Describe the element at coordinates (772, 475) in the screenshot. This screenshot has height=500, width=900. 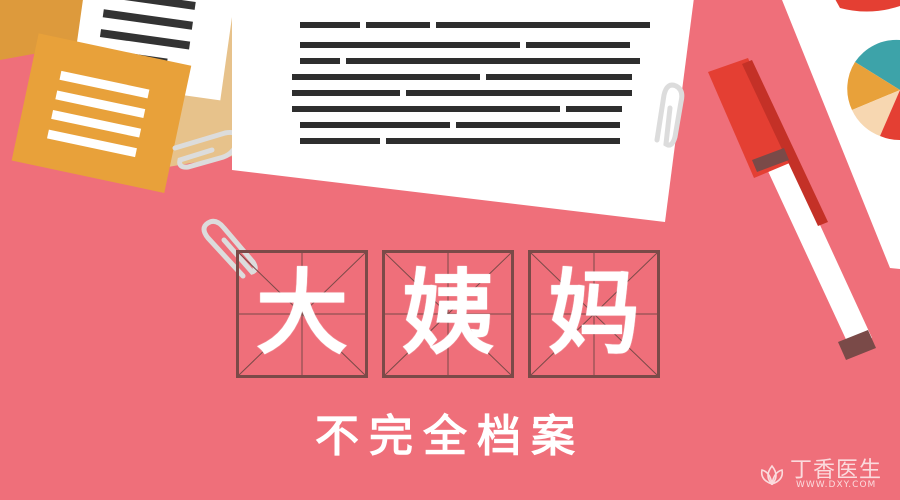
I see `flower-logo-icon` at that location.